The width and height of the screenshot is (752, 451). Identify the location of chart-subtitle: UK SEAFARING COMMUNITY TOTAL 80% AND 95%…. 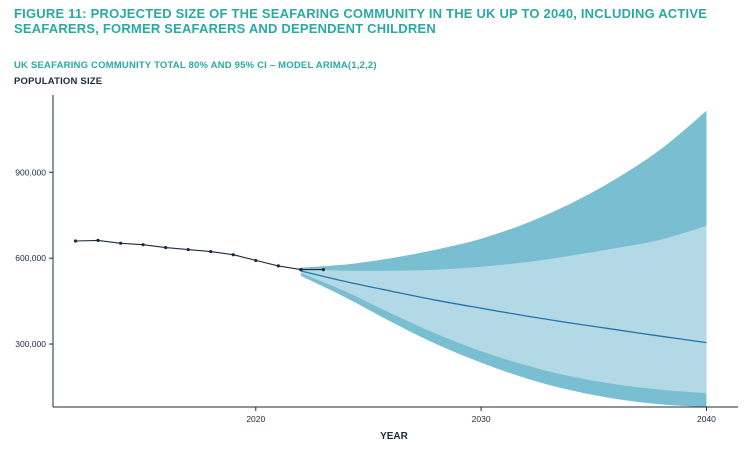
(195, 65).